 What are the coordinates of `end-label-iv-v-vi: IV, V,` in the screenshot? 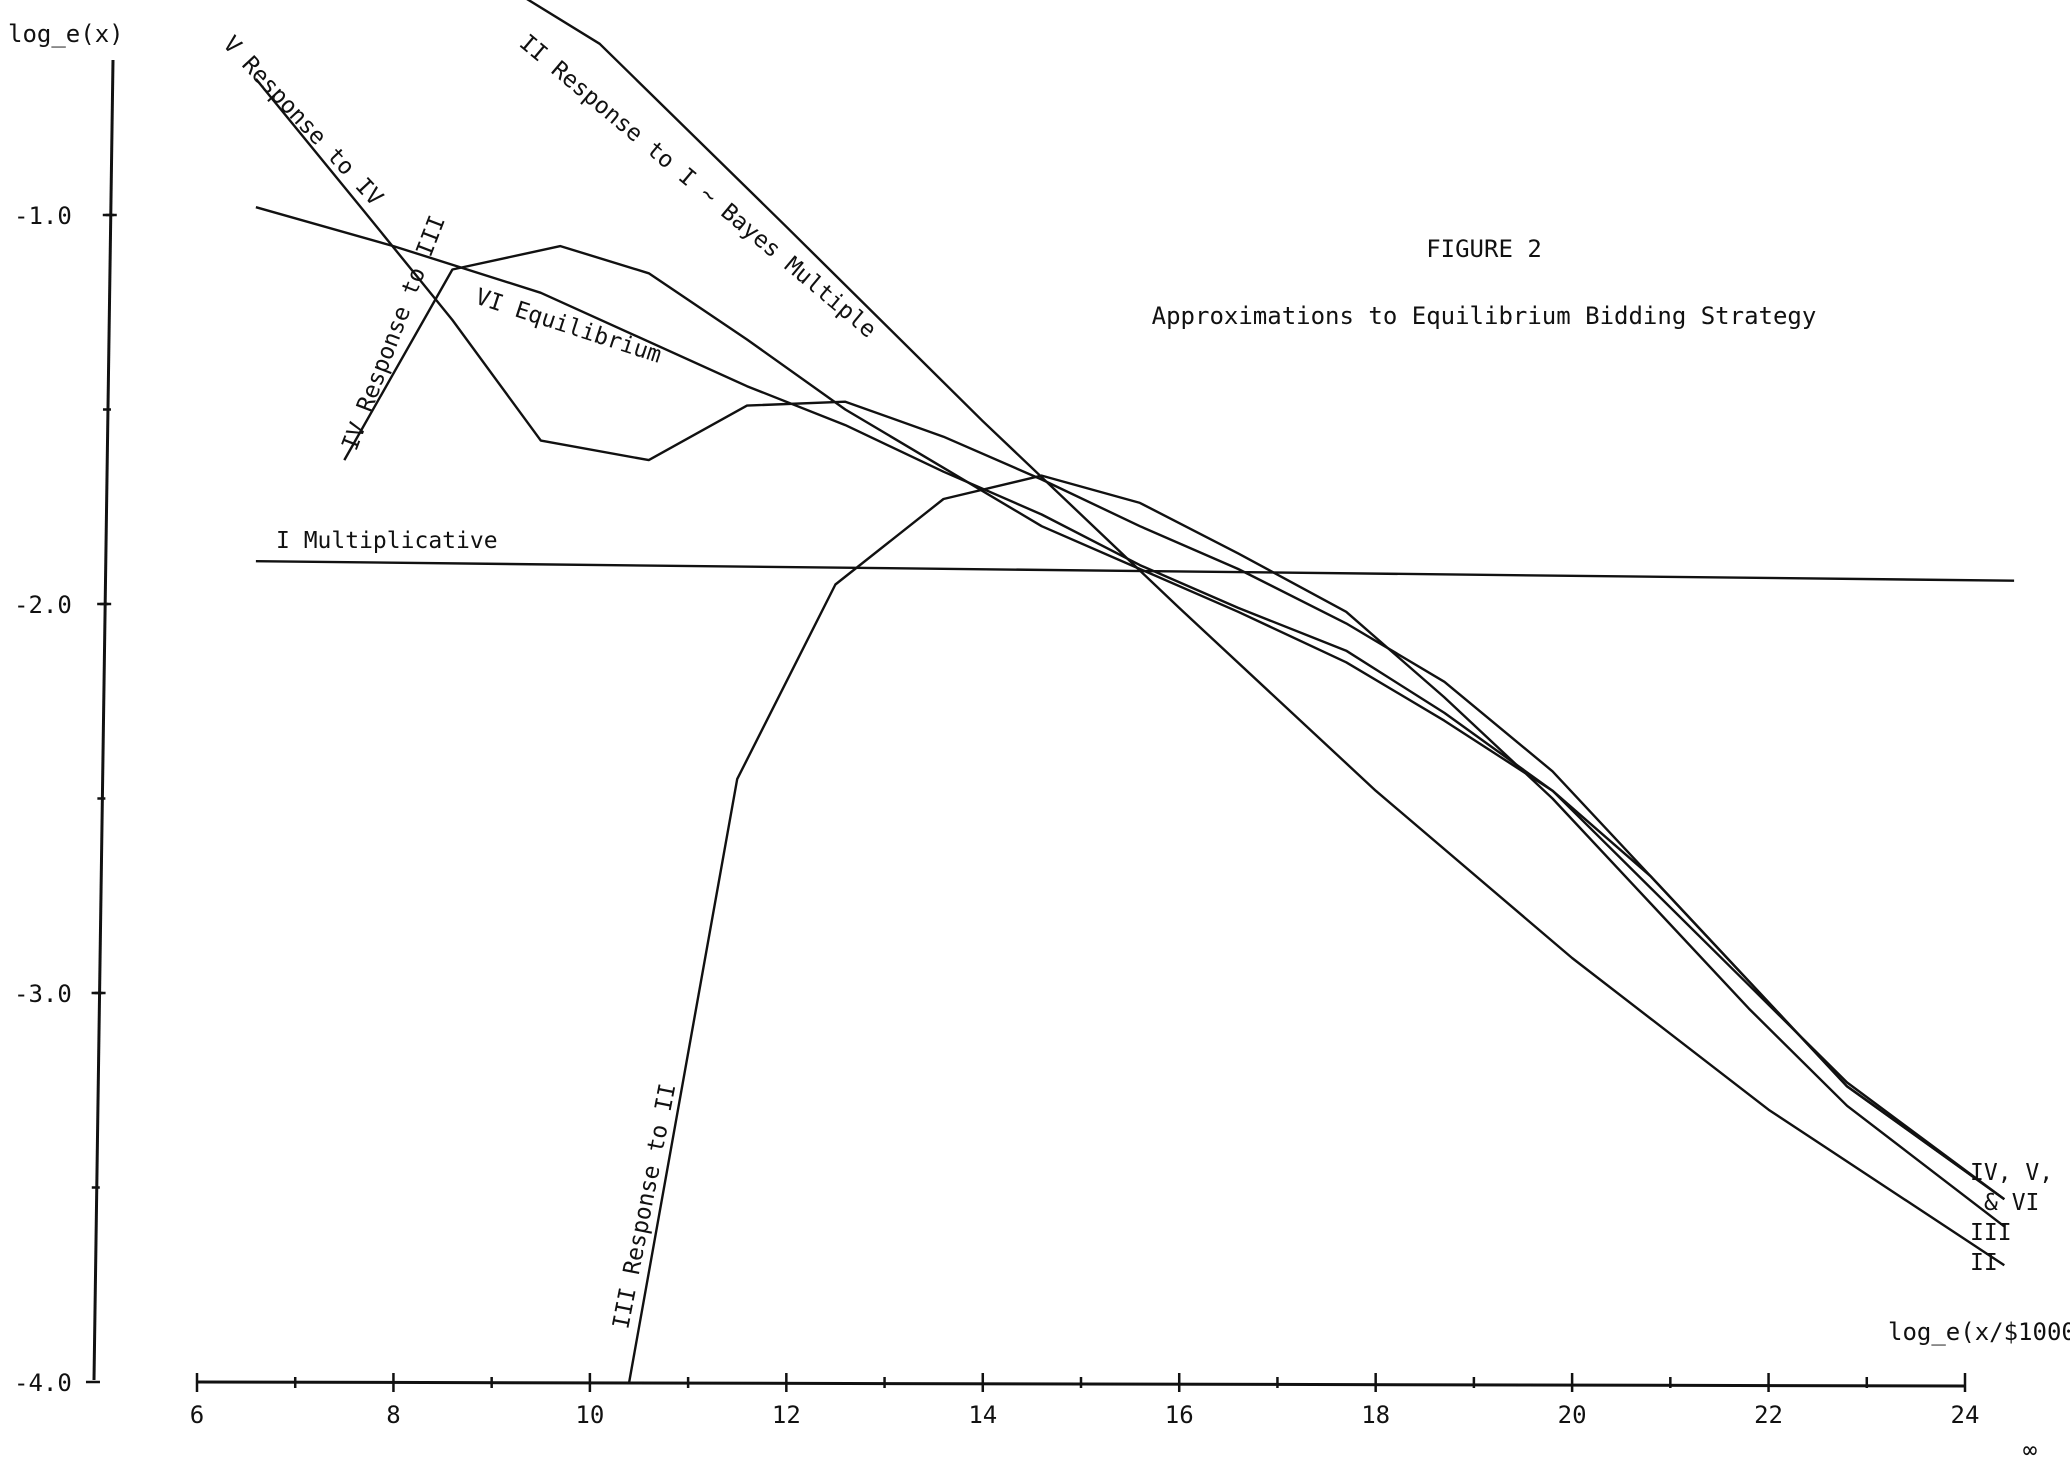 It's located at (2011, 1173).